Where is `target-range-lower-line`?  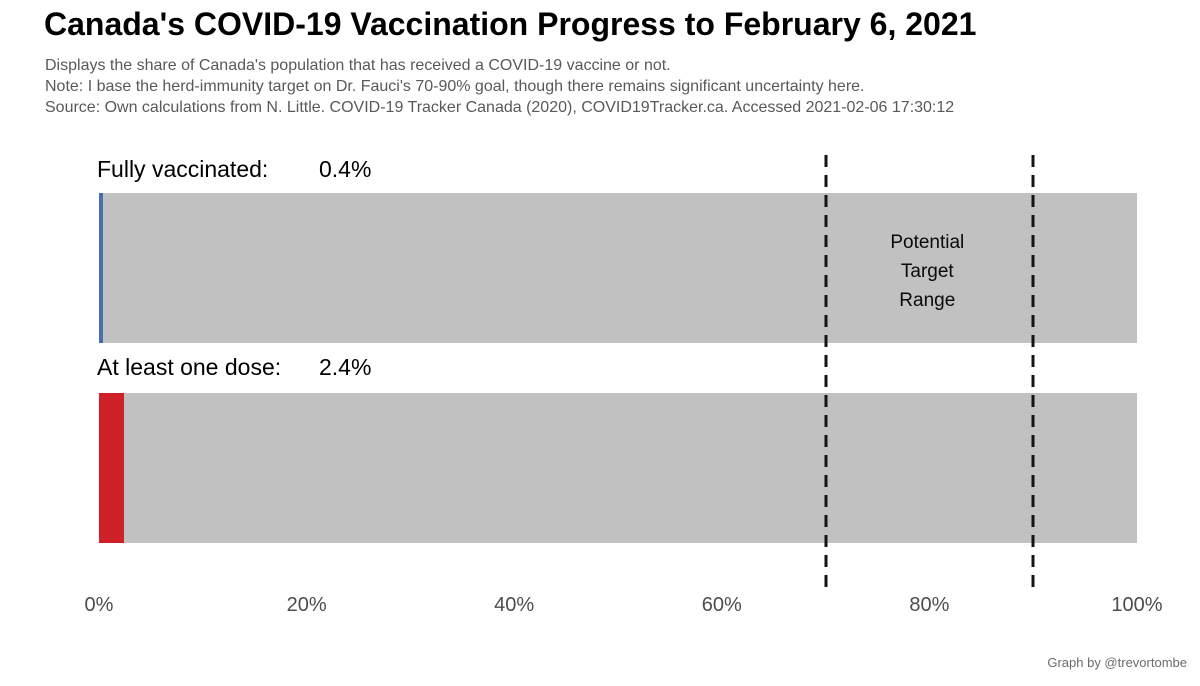
target-range-lower-line is located at coordinates (826, 371).